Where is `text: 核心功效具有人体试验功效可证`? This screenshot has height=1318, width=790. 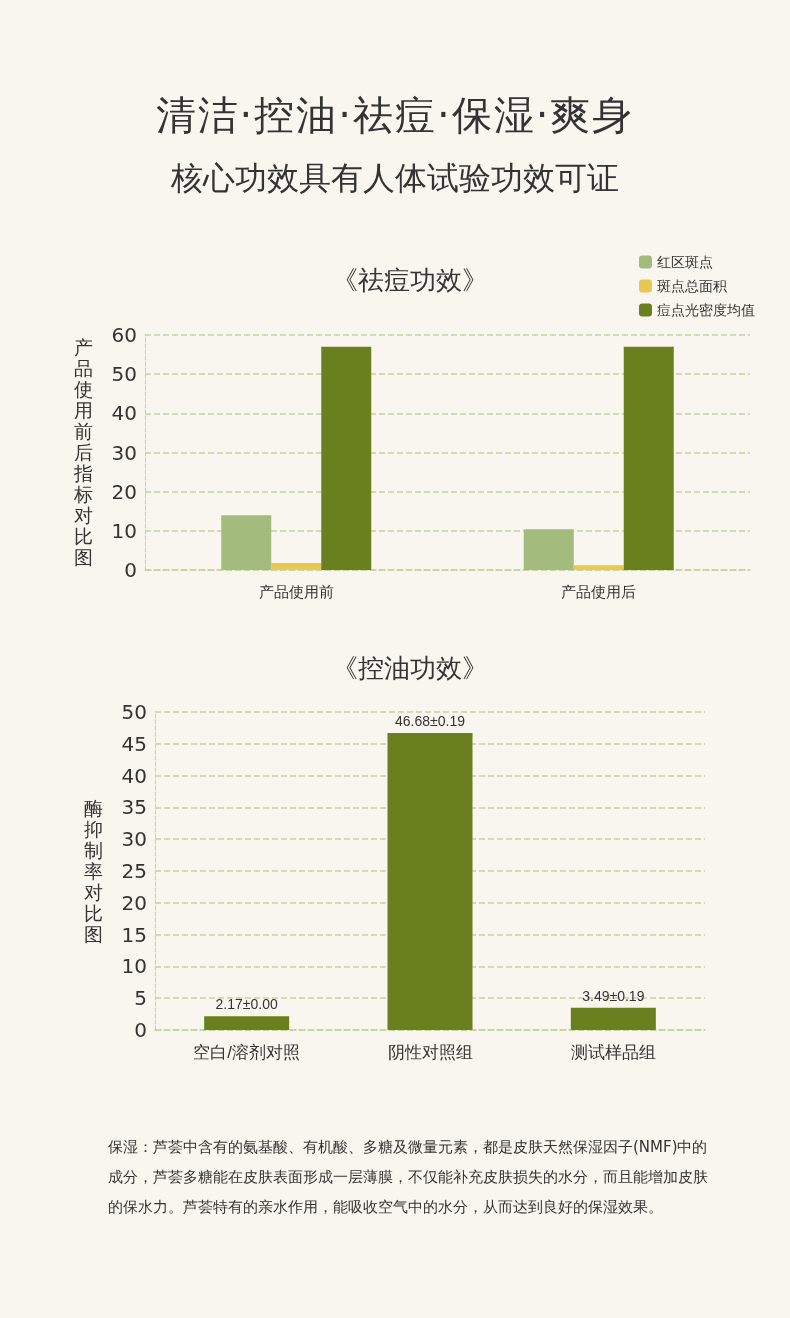 text: 核心功效具有人体试验功效可证 is located at coordinates (395, 178).